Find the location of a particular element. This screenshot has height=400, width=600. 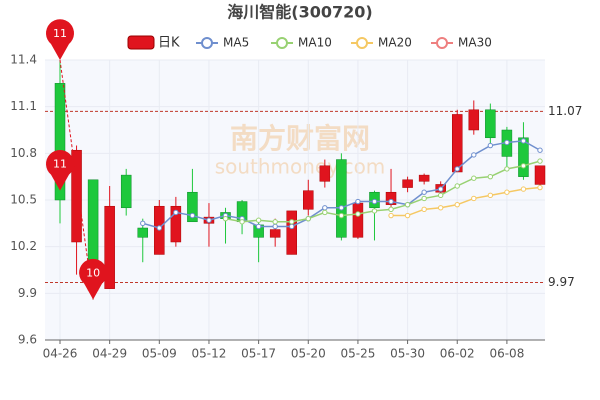

y-tick-label: 10.8 is located at coordinates (23, 153).